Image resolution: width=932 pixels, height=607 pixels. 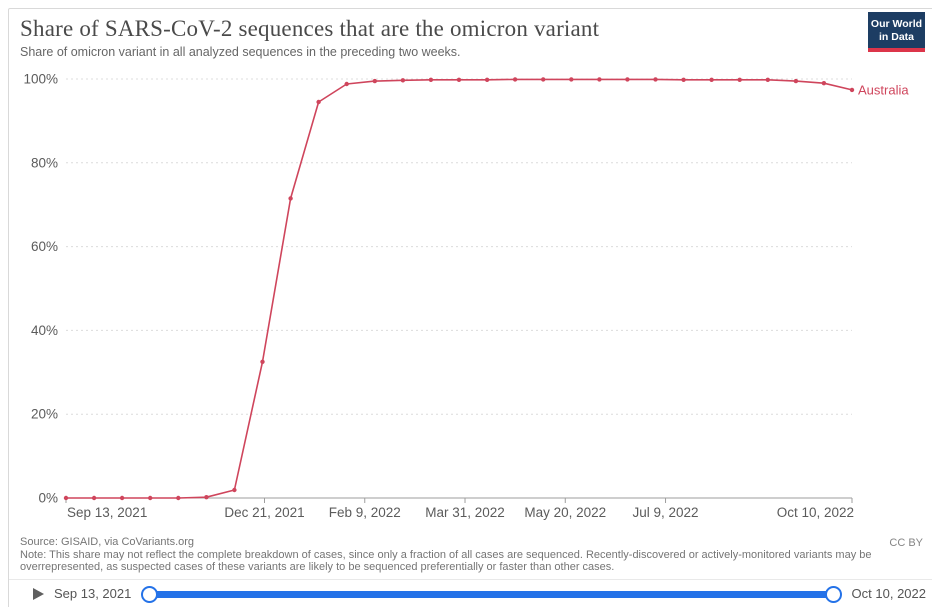 I want to click on x-tick-label: Mar 31, 2022, so click(x=465, y=512).